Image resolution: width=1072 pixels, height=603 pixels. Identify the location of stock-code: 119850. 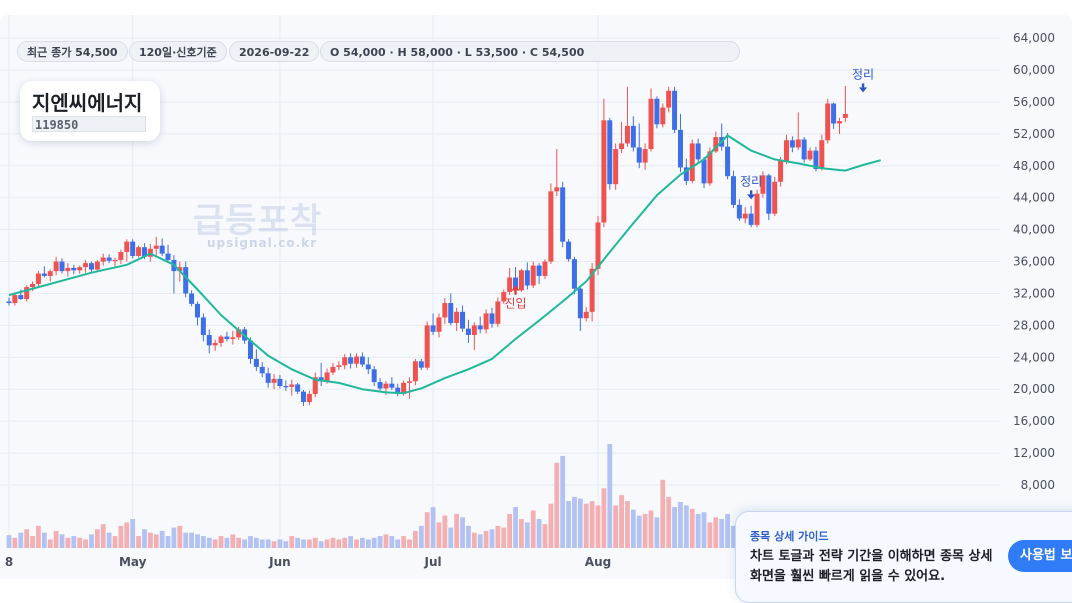
(89, 124).